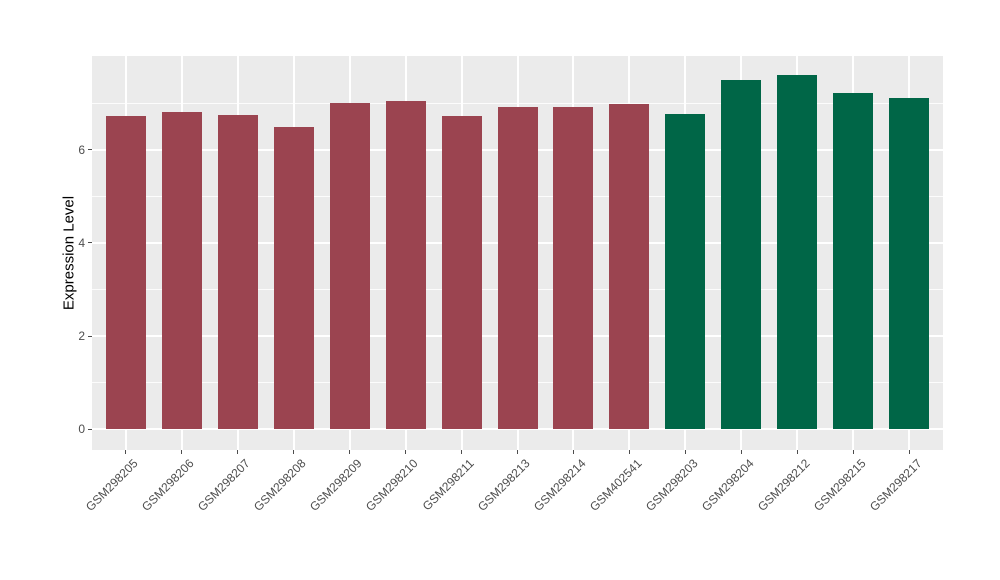  I want to click on bar-GSM298213, so click(517, 268).